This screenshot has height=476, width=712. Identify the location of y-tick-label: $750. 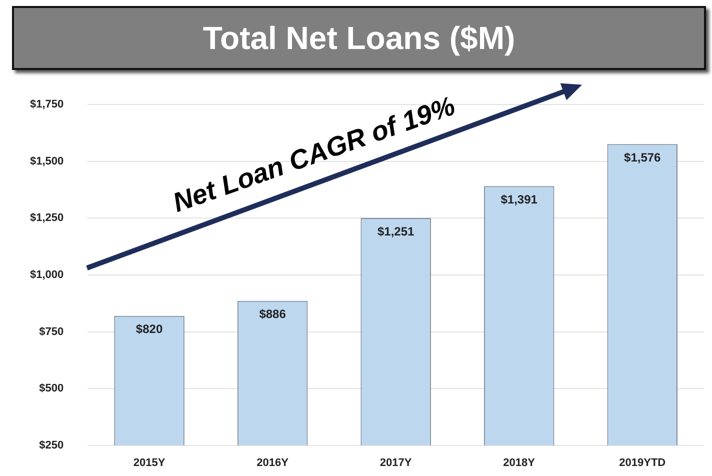
(51, 332).